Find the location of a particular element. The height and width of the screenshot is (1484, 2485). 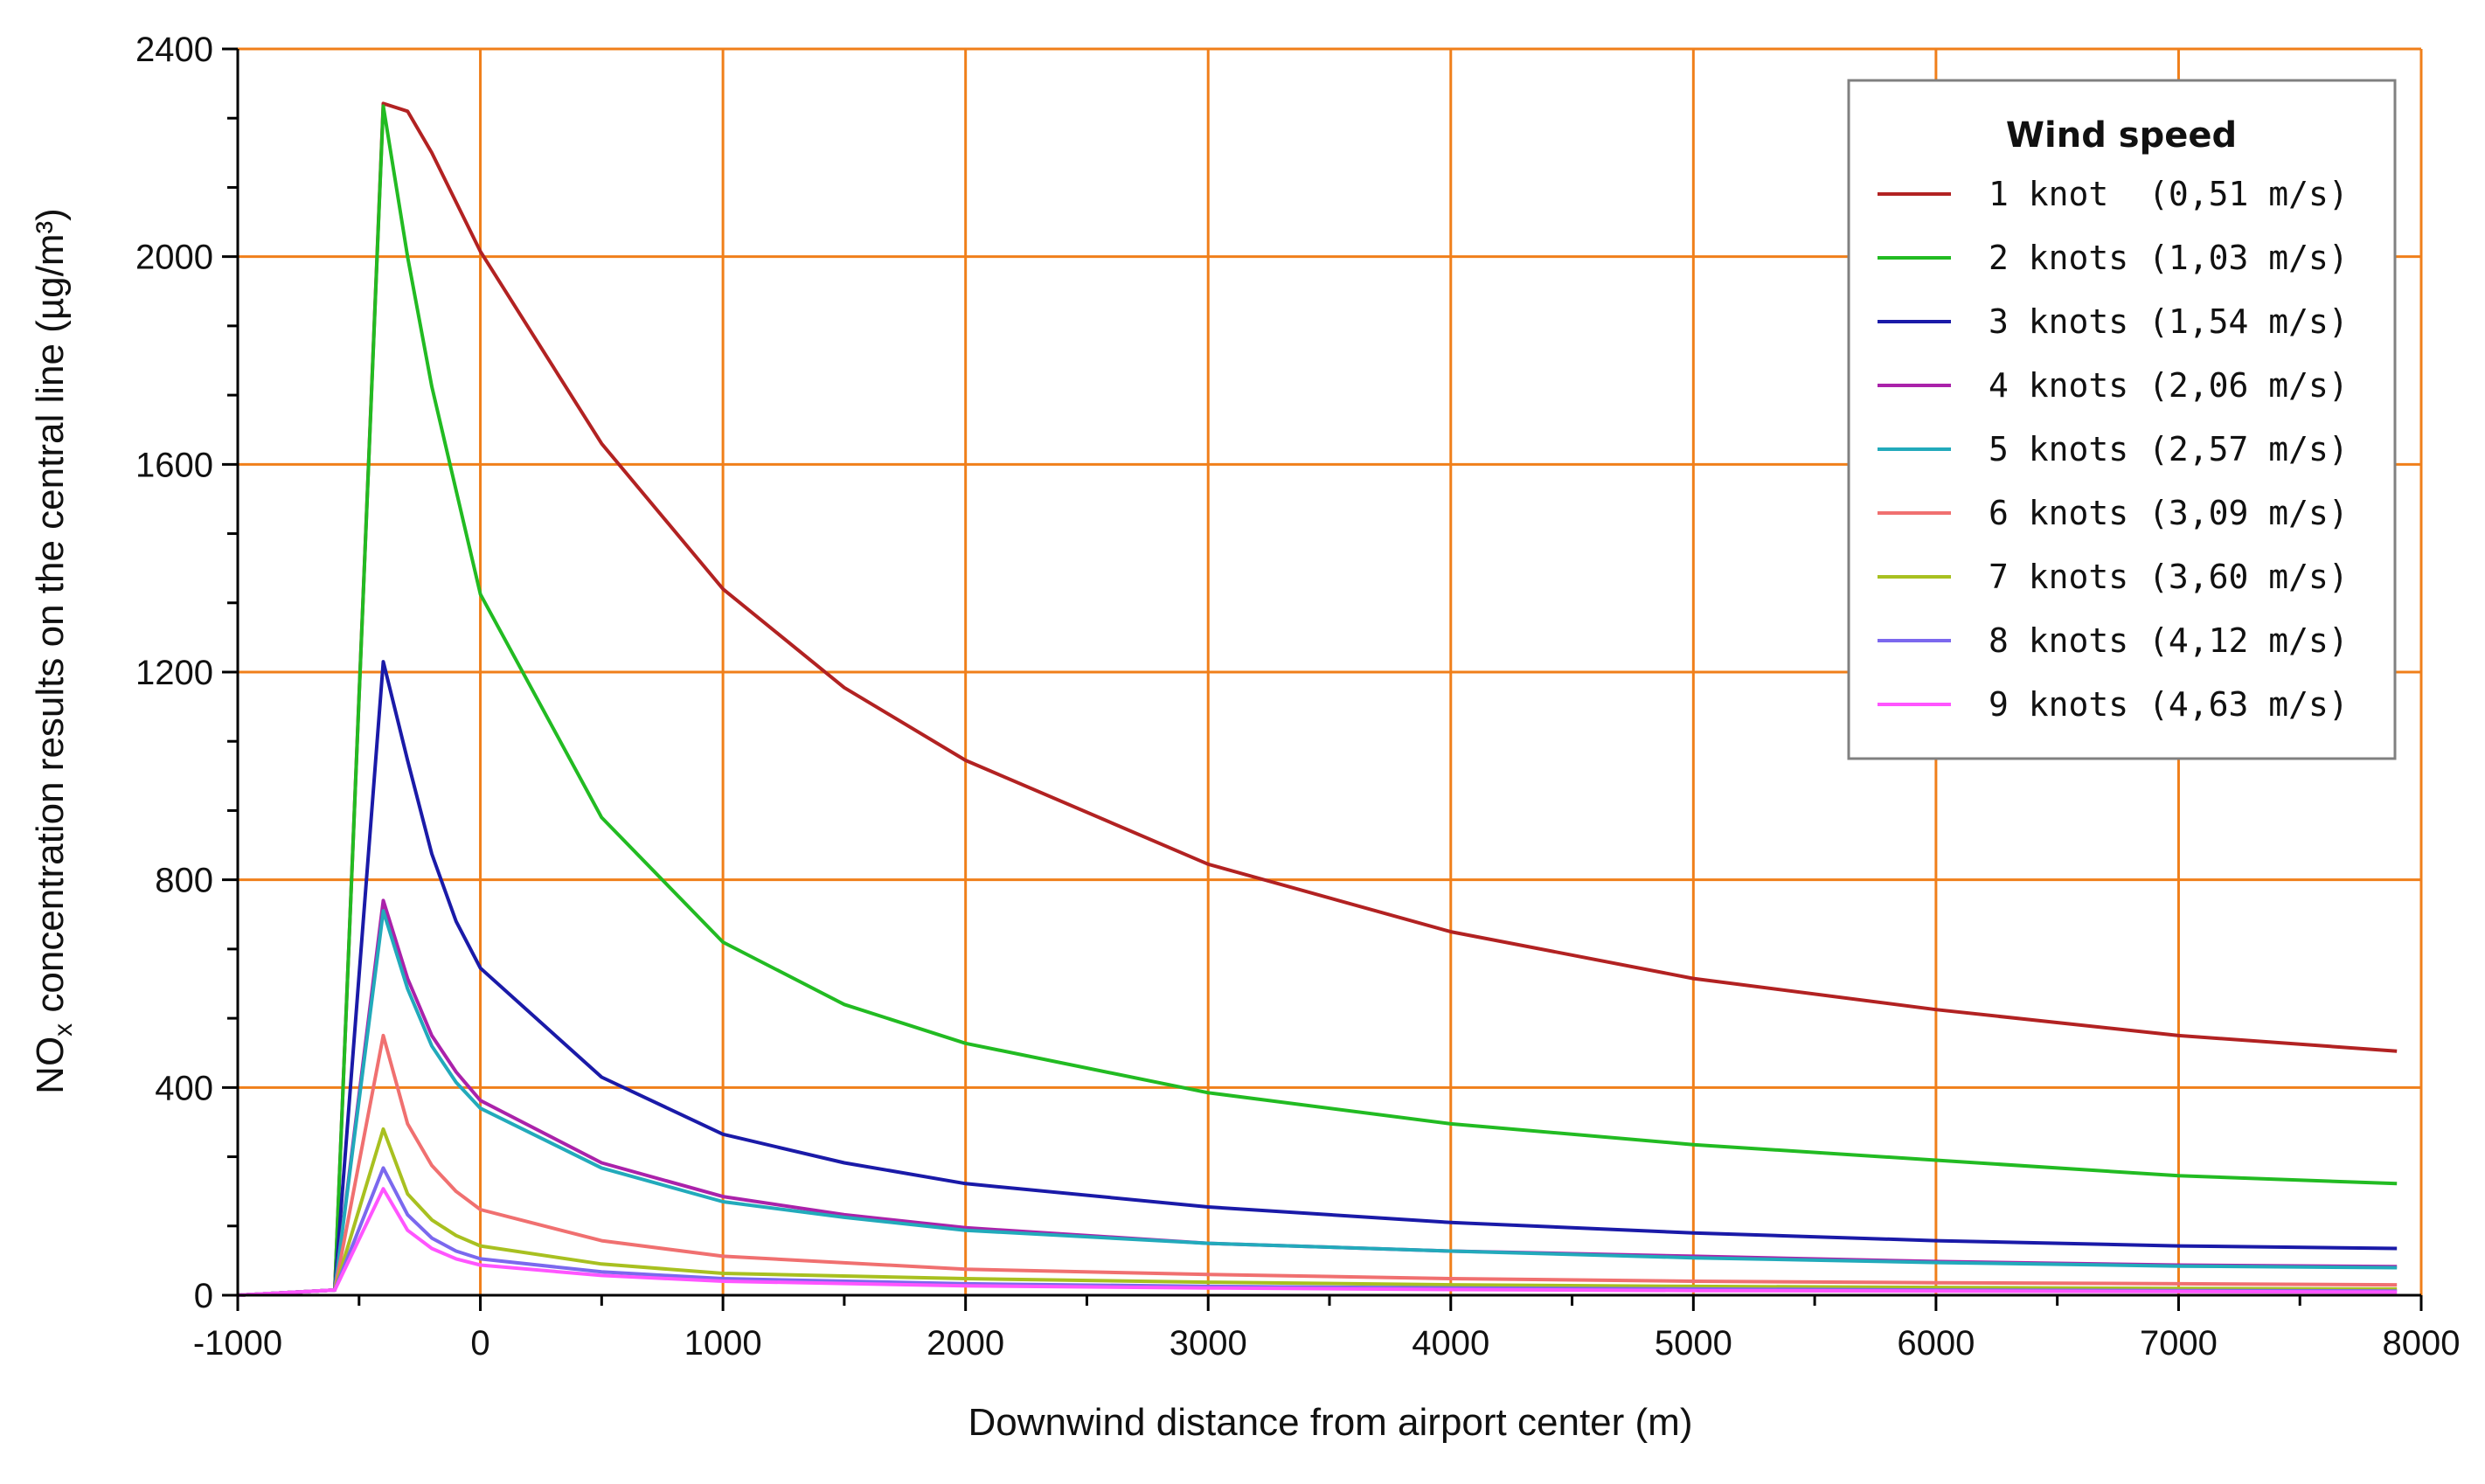

legend-item: 4 knots (2,06 m/s) is located at coordinates (2113, 385).